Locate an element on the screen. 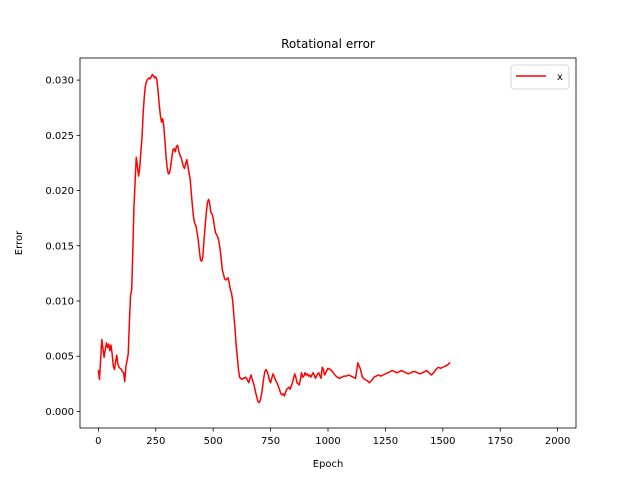  y-tick-label: 0.015 is located at coordinates (59, 246).